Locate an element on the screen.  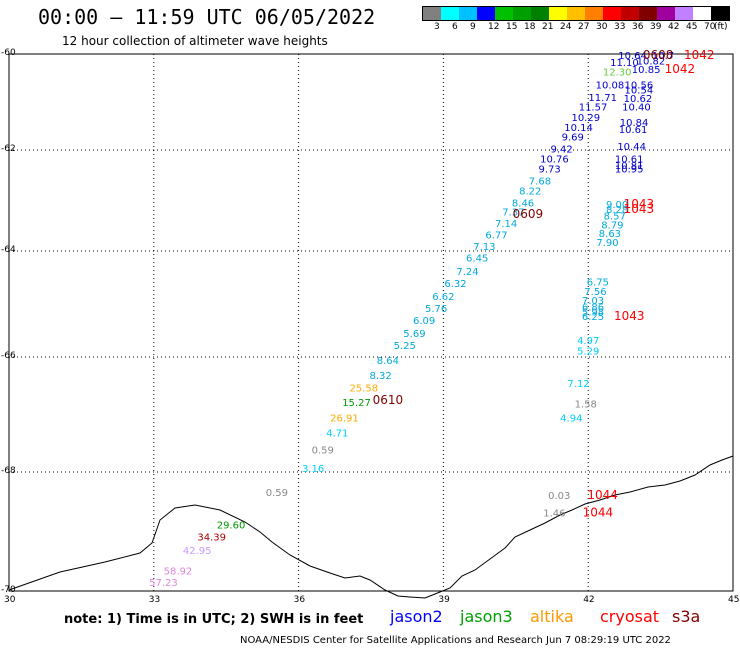
swh-label: 10.76 is located at coordinates (554, 160).